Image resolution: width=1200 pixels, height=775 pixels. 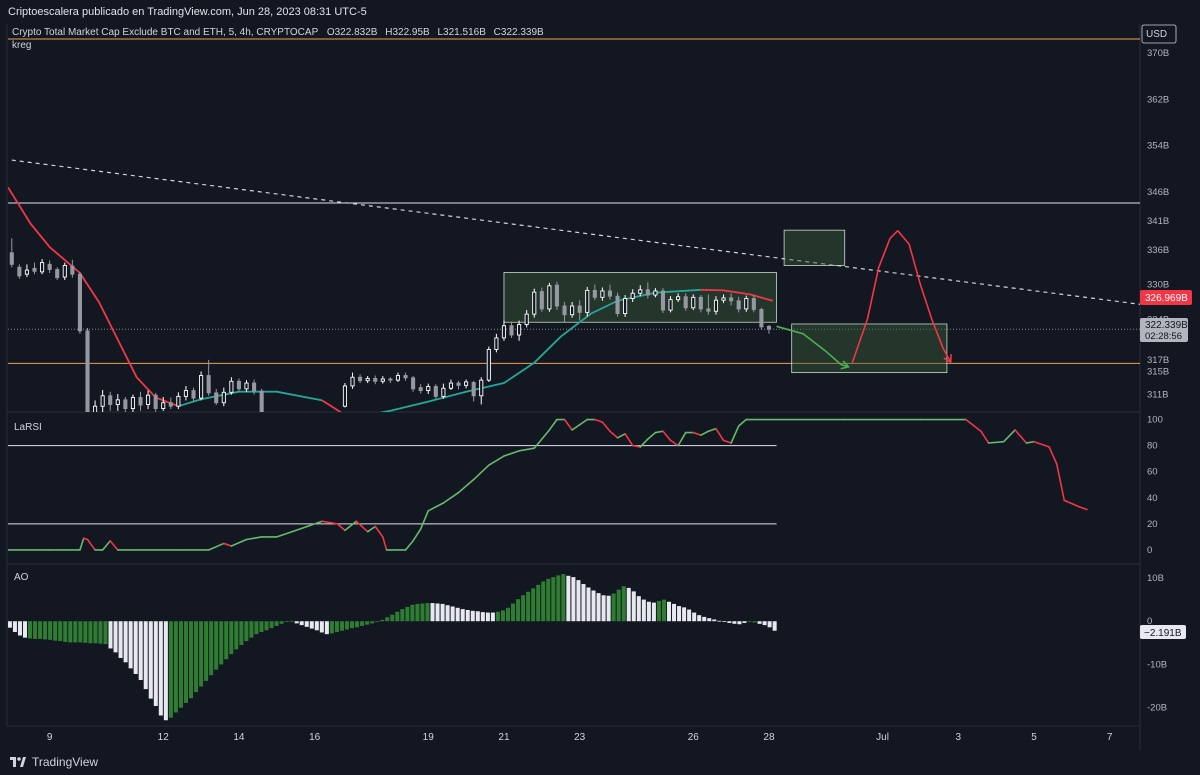 What do you see at coordinates (1158, 146) in the screenshot?
I see `y-tick-label: 354B` at bounding box center [1158, 146].